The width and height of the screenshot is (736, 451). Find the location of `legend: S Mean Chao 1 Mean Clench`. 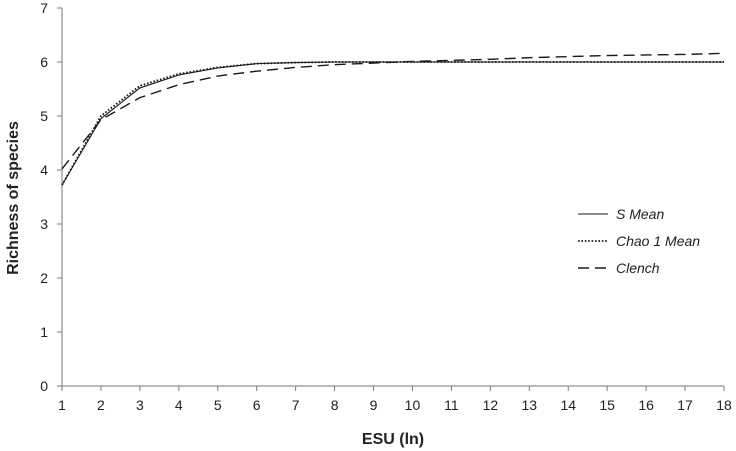

legend: S Mean Chao 1 Mean Clench is located at coordinates (639, 241).